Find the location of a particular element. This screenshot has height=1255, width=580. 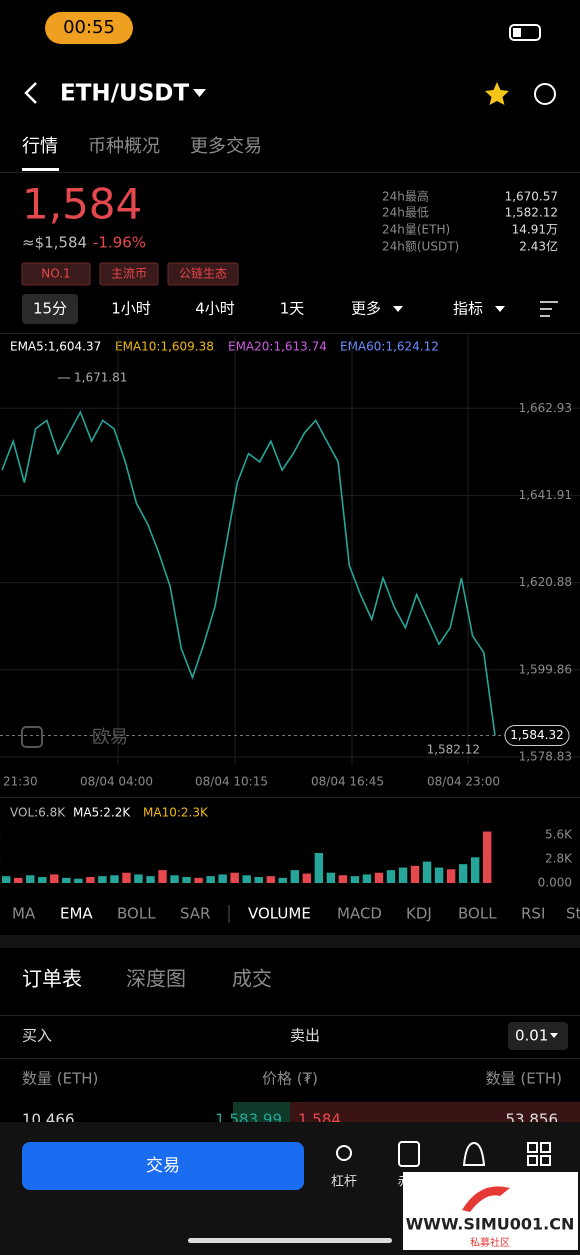

ask-depth is located at coordinates (435, 1113).